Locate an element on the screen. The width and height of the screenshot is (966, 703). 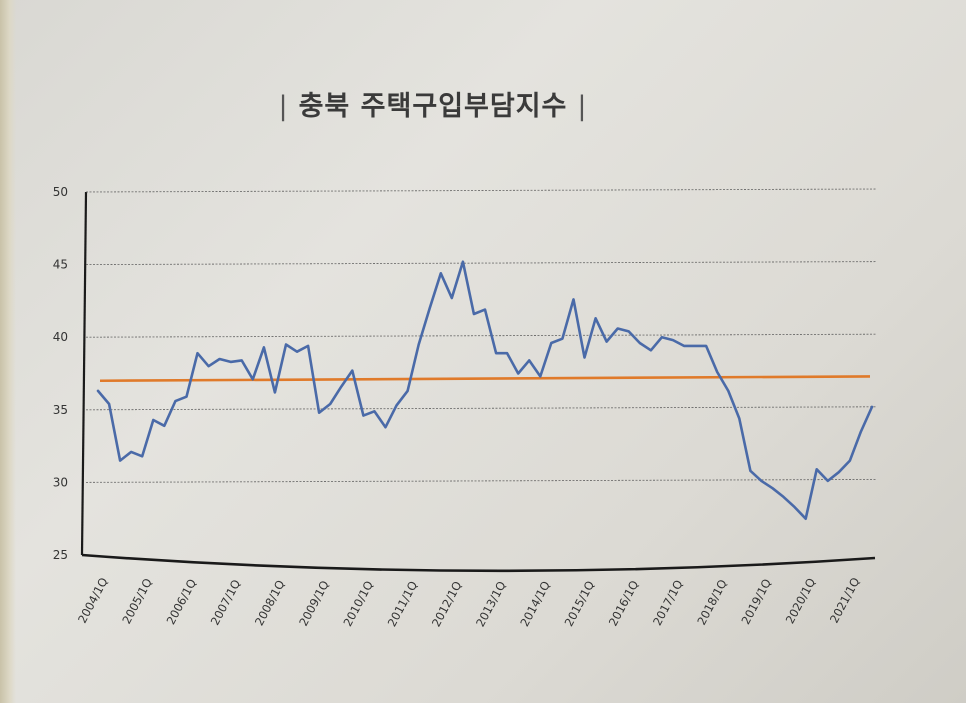
average-line is located at coordinates (485, 379).